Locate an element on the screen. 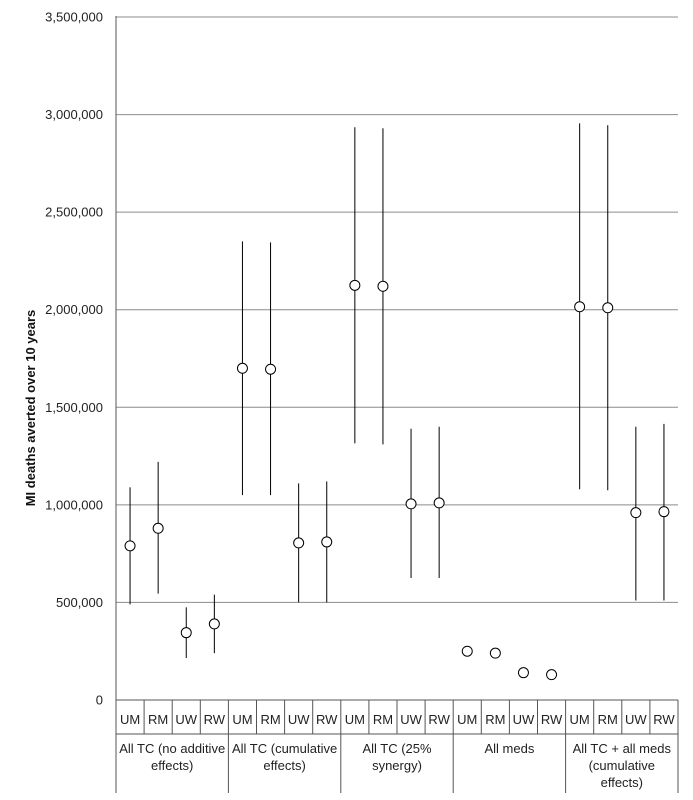 The height and width of the screenshot is (800, 693). y-tick-label: 3,000,000 is located at coordinates (74, 114).